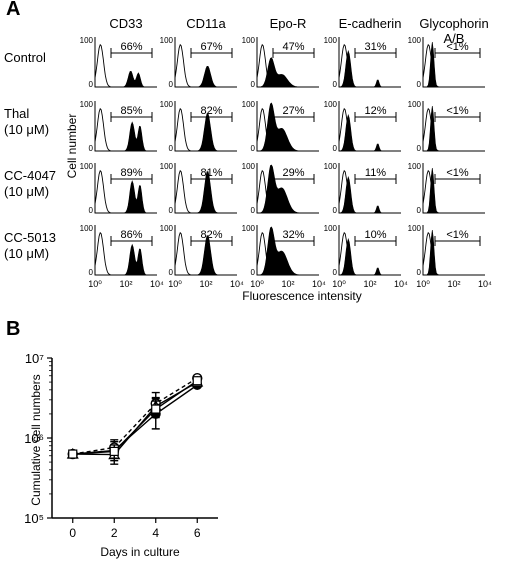 The width and height of the screenshot is (520, 564). I want to click on histogram-r0-c0: 100 0 66%, so click(118, 62).